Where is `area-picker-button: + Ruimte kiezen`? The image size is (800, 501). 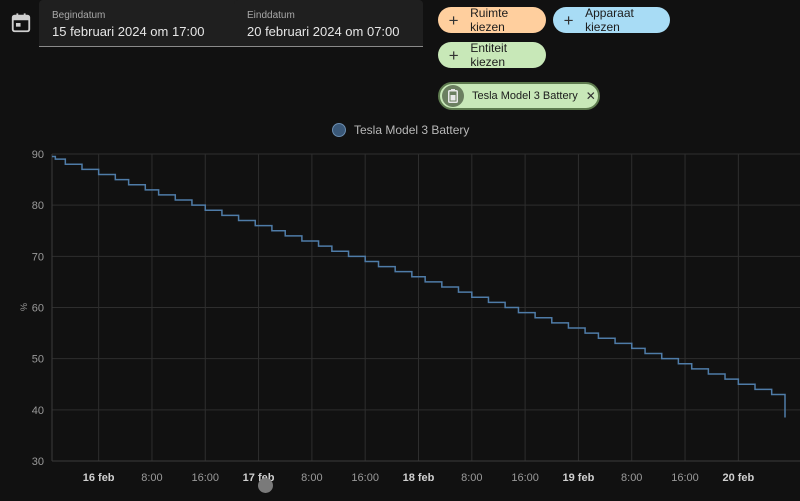
area-picker-button: + Ruimte kiezen is located at coordinates (492, 20).